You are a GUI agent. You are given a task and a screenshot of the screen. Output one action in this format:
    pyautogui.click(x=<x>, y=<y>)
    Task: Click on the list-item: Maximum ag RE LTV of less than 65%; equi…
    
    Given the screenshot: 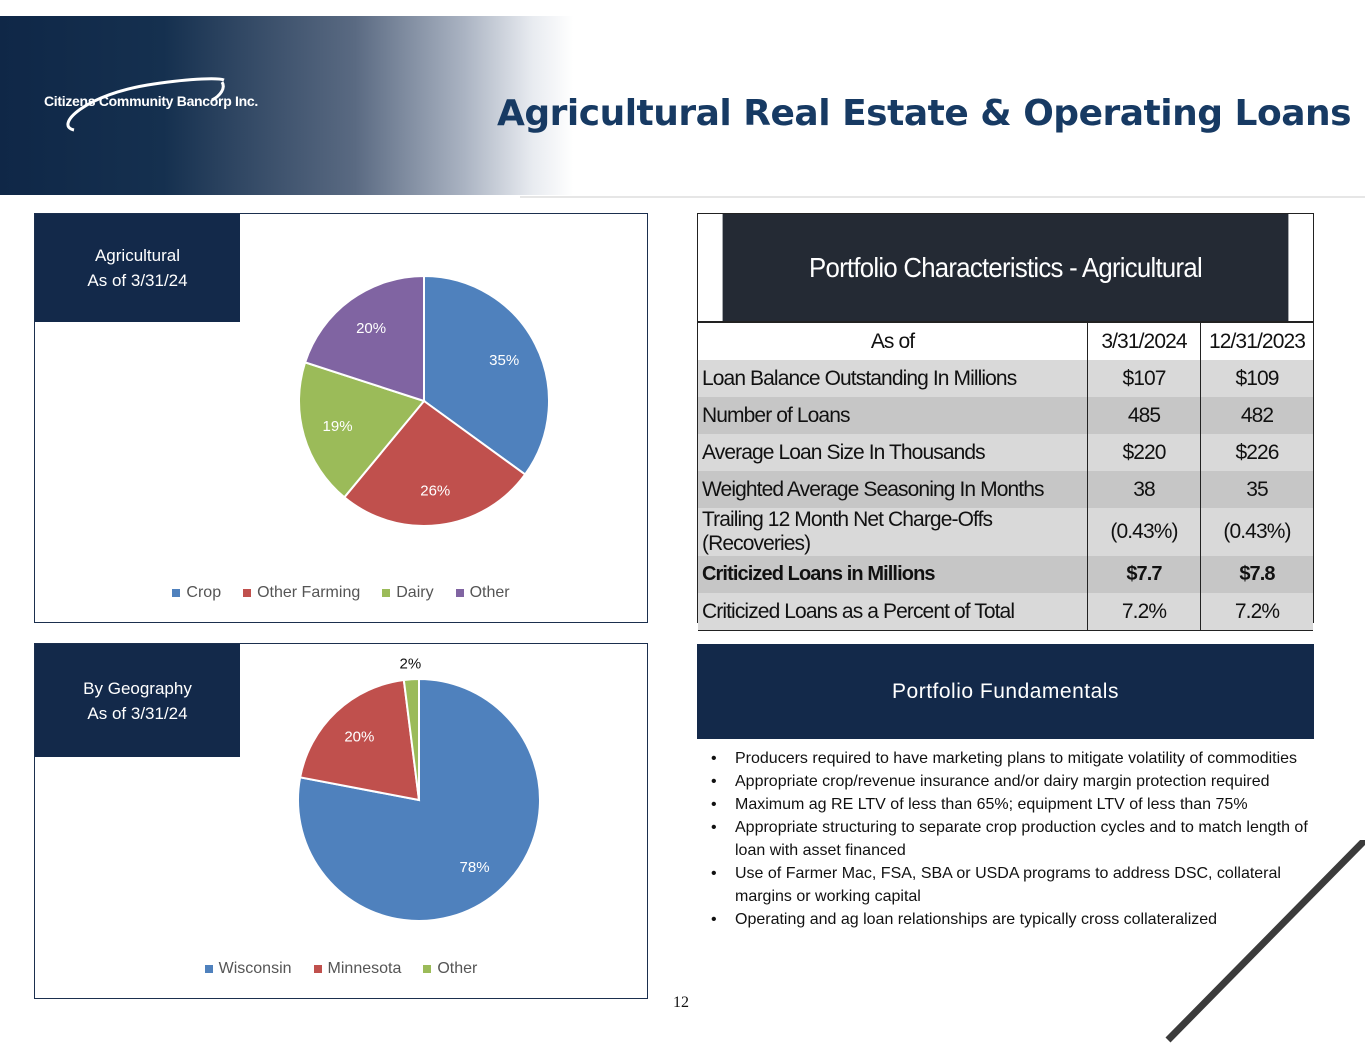 What is the action you would take?
    pyautogui.click(x=1008, y=804)
    